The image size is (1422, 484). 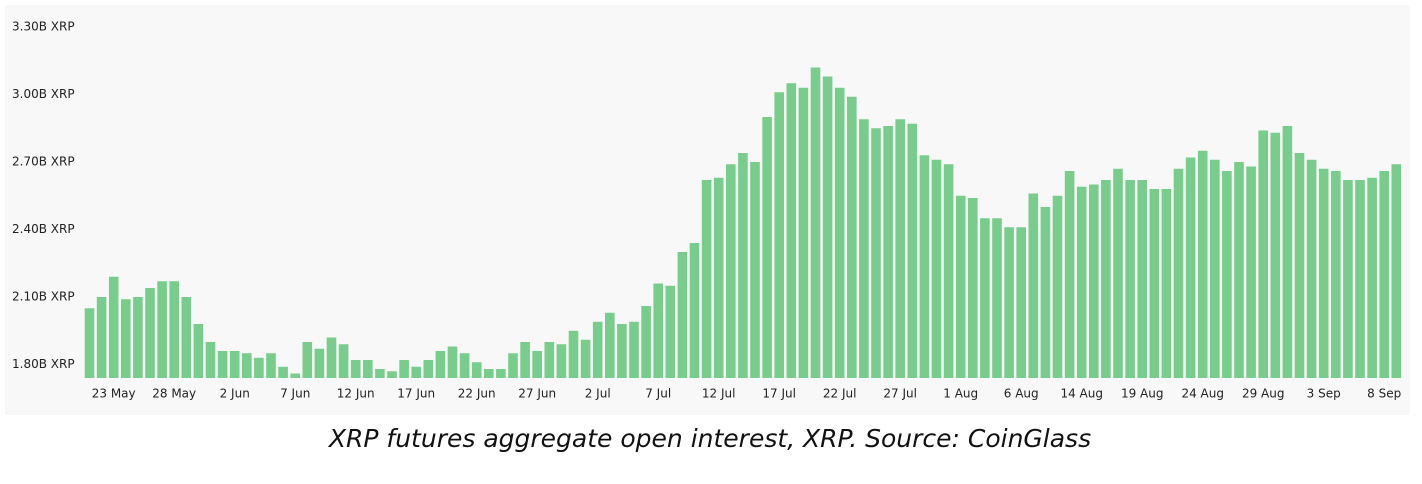 What do you see at coordinates (235, 394) in the screenshot?
I see `x-tick-label: 2 Jun` at bounding box center [235, 394].